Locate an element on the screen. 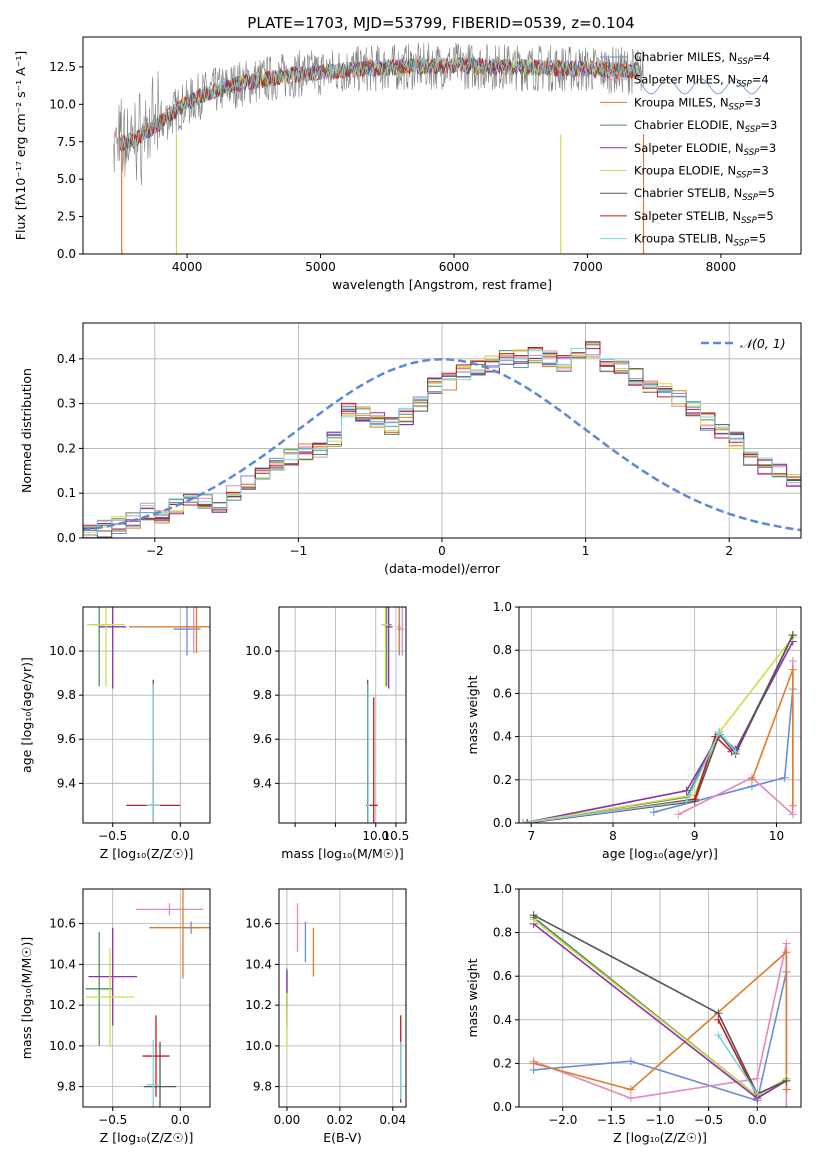  y-tick-label: 0.1 is located at coordinates (66, 493).